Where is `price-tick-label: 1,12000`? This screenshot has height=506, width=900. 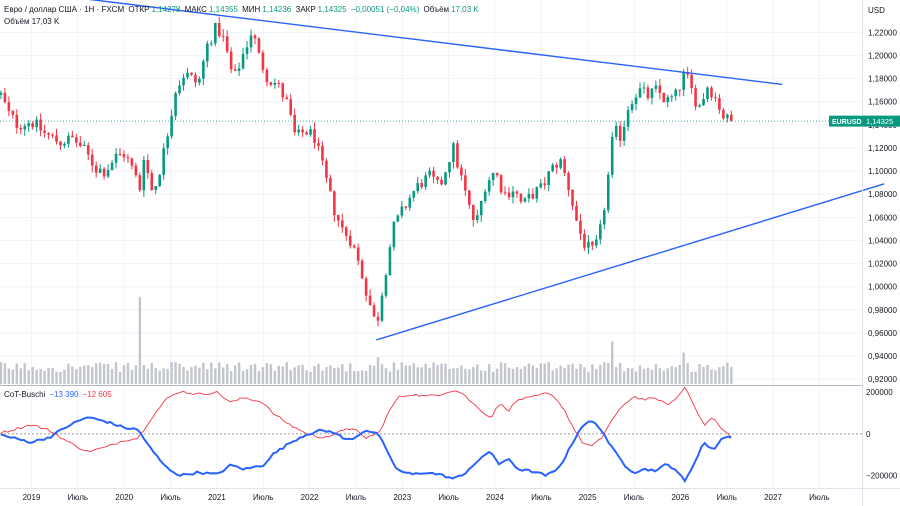 price-tick-label: 1,12000 is located at coordinates (882, 148).